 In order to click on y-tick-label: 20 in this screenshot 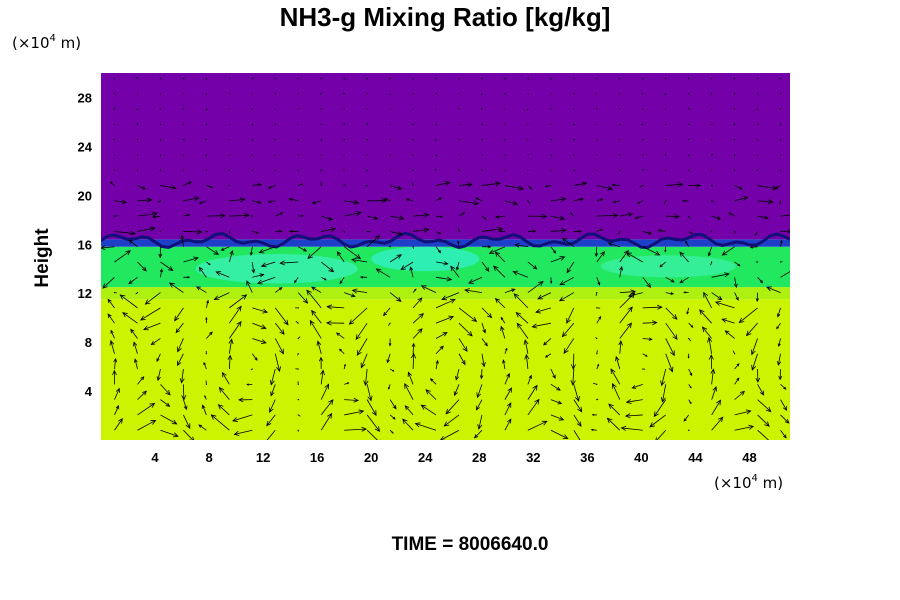, I will do `click(85, 195)`.